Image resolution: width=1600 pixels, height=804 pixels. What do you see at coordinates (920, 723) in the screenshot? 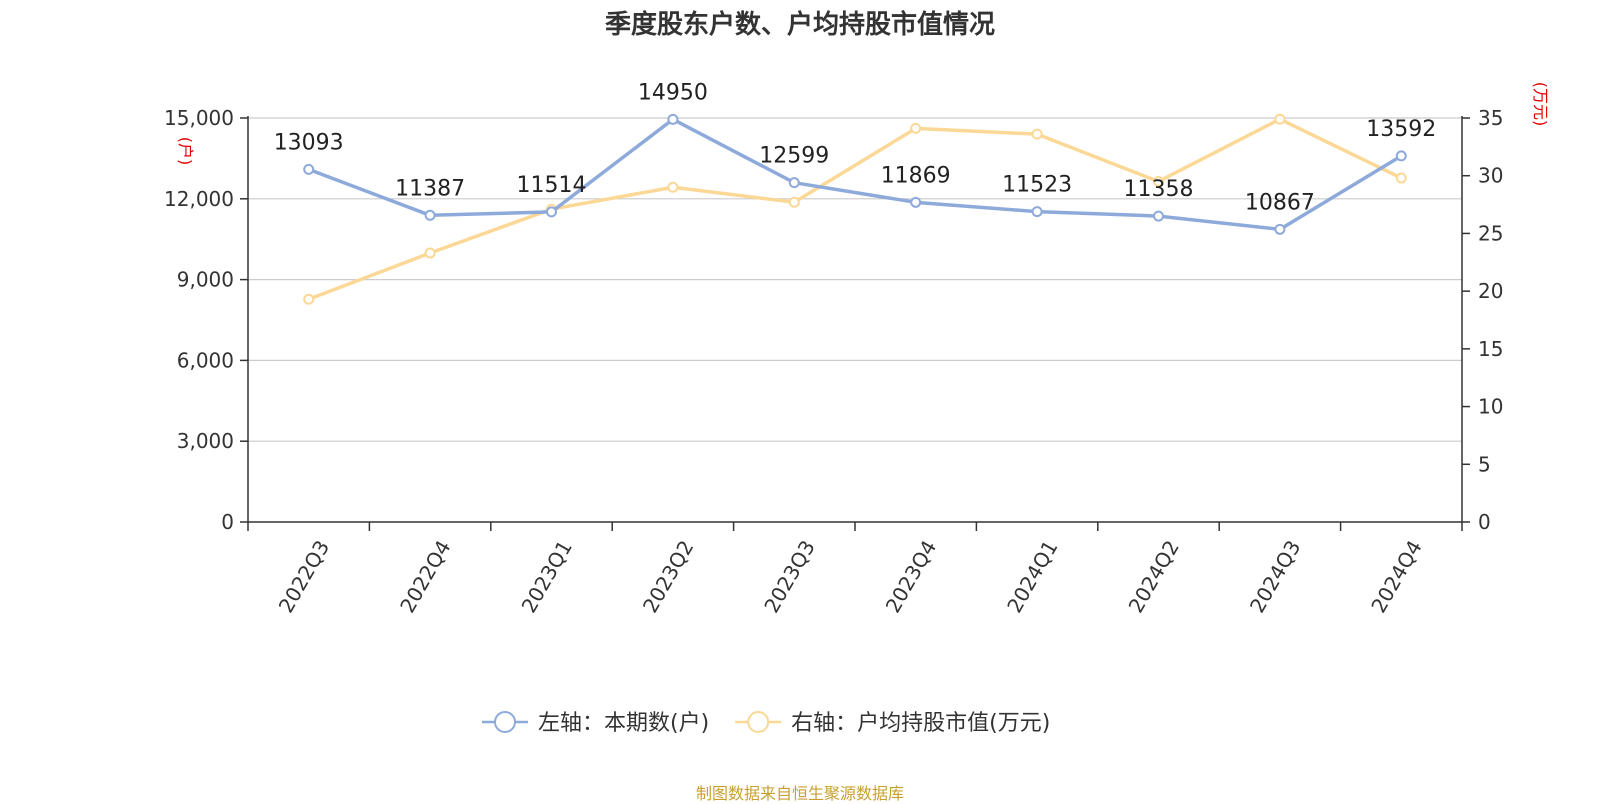
I see `legend-label: 右轴：户均持股市值(万元)` at bounding box center [920, 723].